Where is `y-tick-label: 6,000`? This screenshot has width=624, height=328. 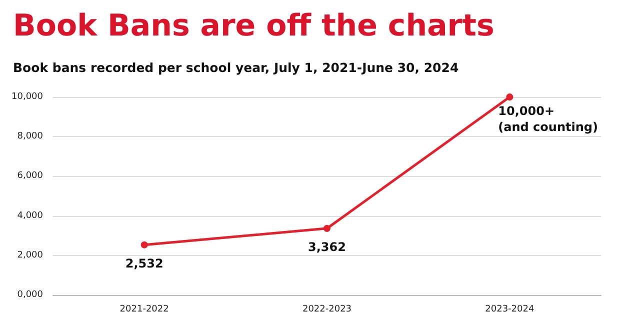
y-tick-label: 6,000 is located at coordinates (30, 176).